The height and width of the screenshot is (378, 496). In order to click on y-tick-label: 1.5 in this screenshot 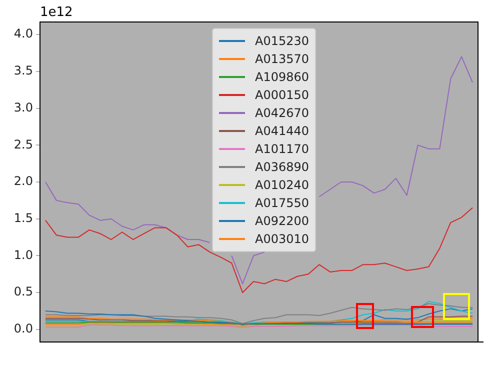, I will do `click(23, 217)`.